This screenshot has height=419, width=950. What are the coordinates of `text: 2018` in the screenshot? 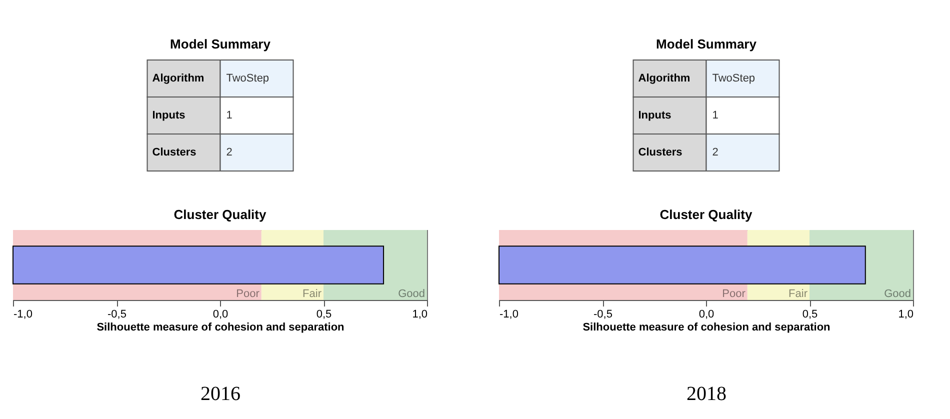 It's located at (706, 394).